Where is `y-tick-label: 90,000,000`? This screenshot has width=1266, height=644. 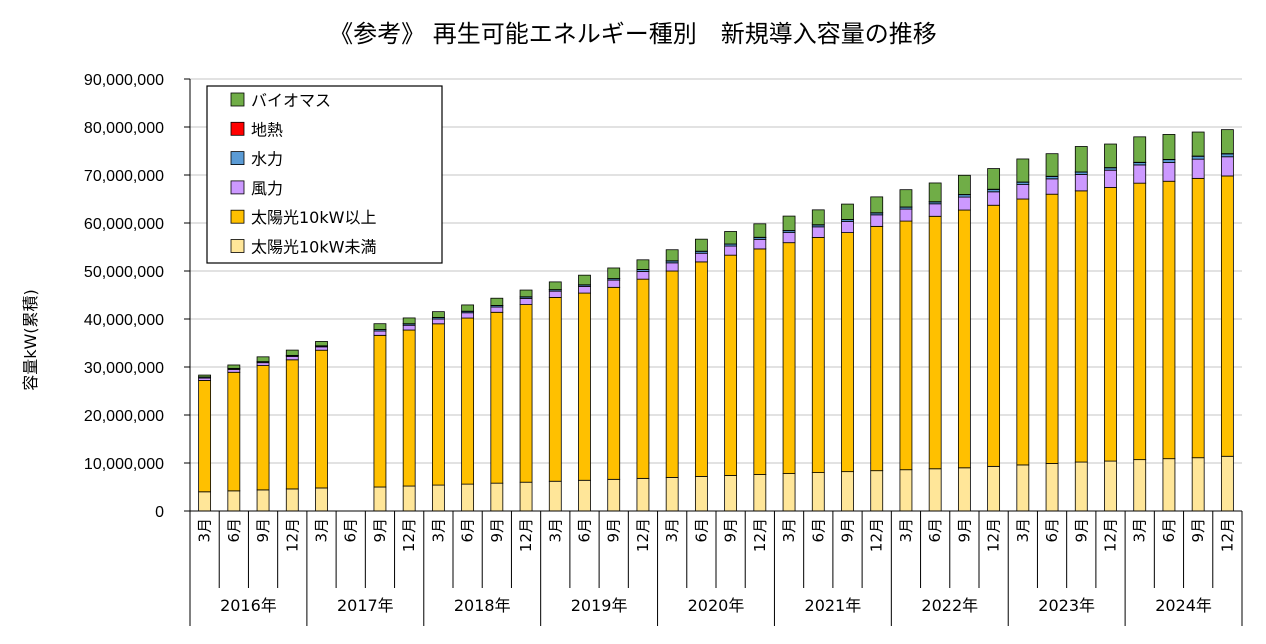
y-tick-label: 90,000,000 is located at coordinates (124, 80).